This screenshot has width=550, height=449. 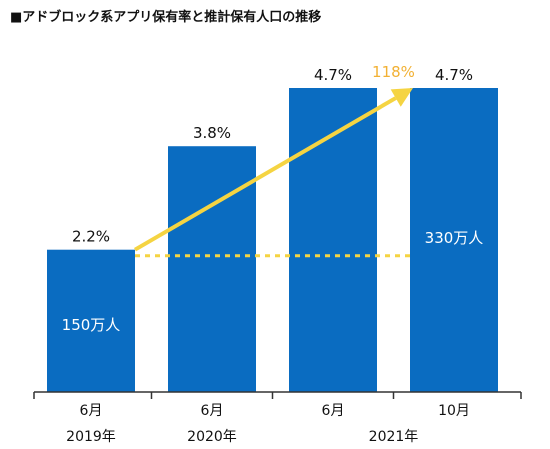 What do you see at coordinates (401, 97) in the screenshot?
I see `growth-arrow-head` at bounding box center [401, 97].